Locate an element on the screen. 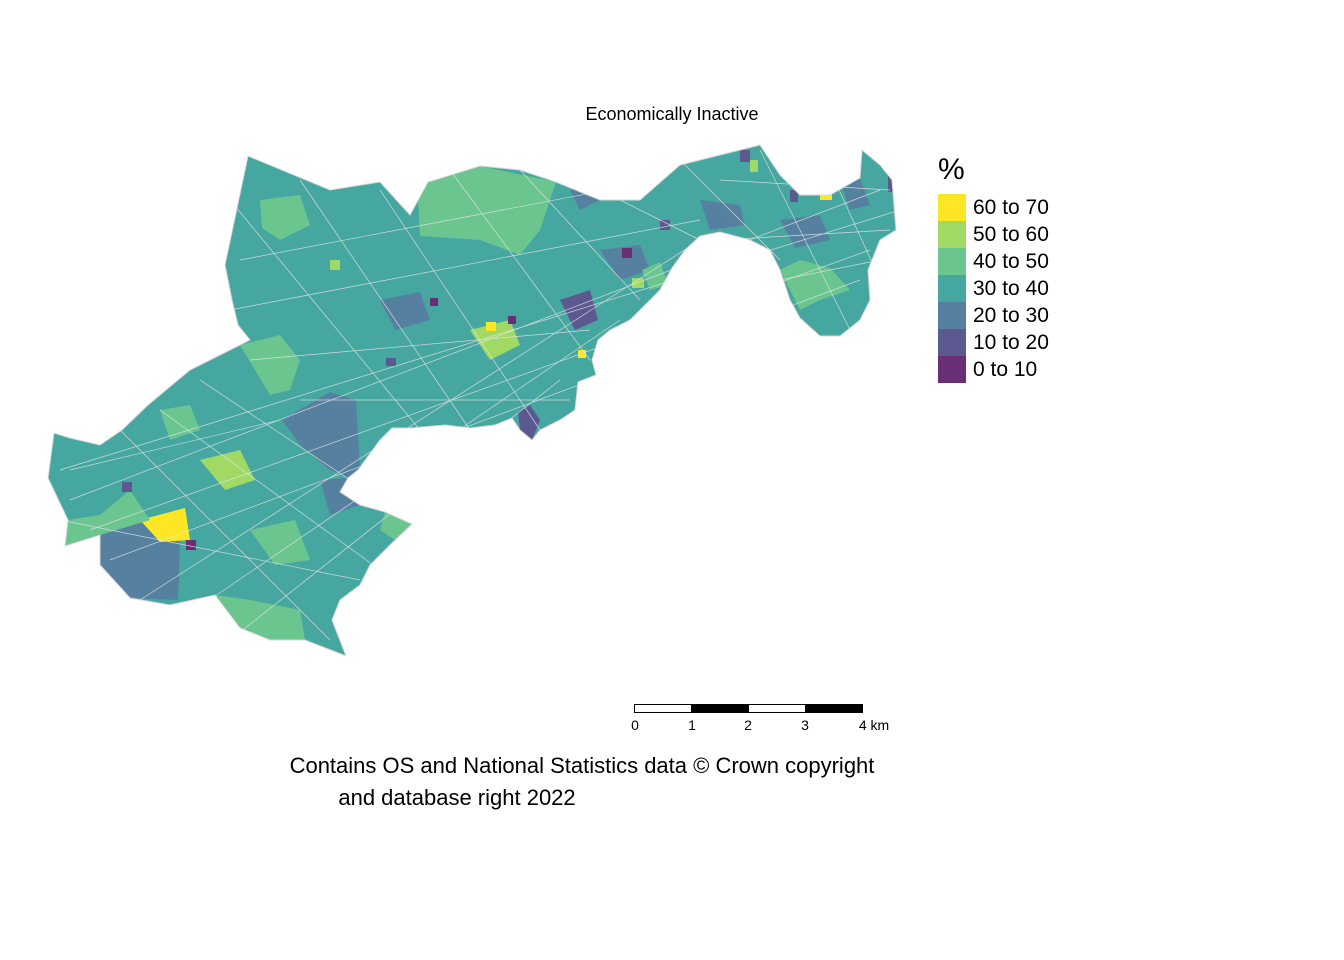 Image resolution: width=1344 pixels, height=960 pixels. legend-item: 20 to 30 is located at coordinates (993, 315).